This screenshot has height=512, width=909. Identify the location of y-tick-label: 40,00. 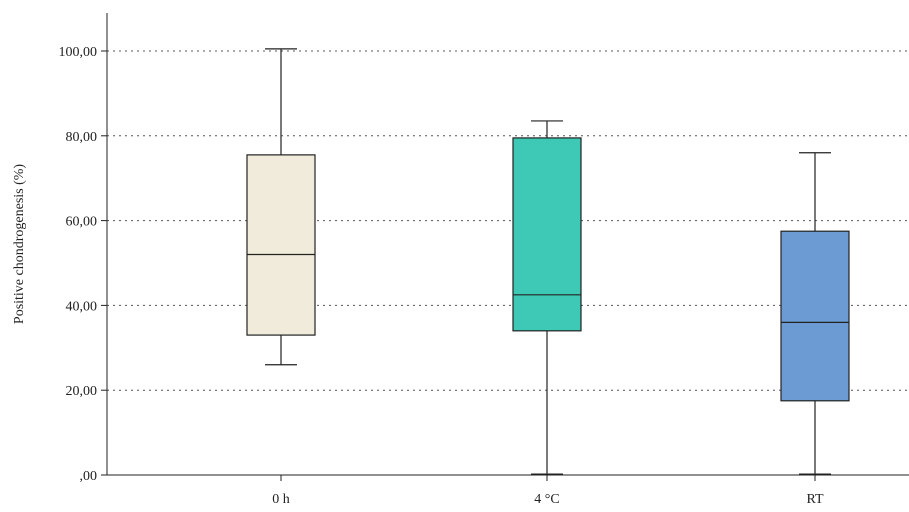
(82, 306).